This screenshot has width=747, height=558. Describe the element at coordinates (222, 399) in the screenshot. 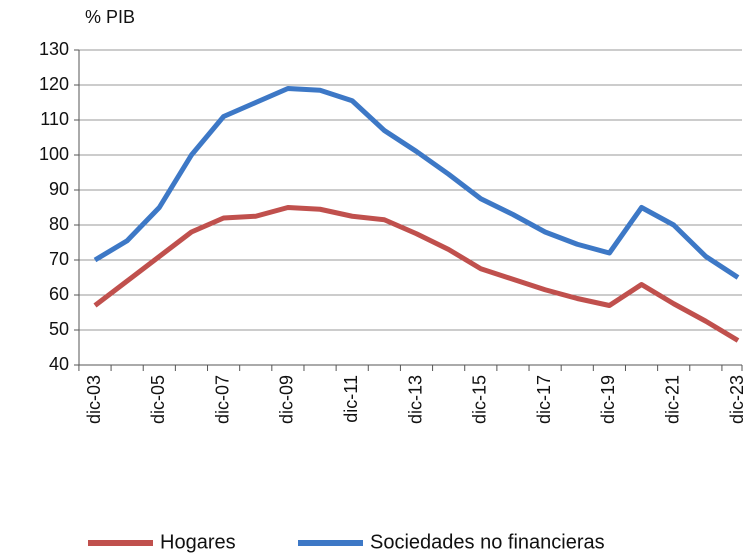

I see `x-tick-label: dic-07` at that location.